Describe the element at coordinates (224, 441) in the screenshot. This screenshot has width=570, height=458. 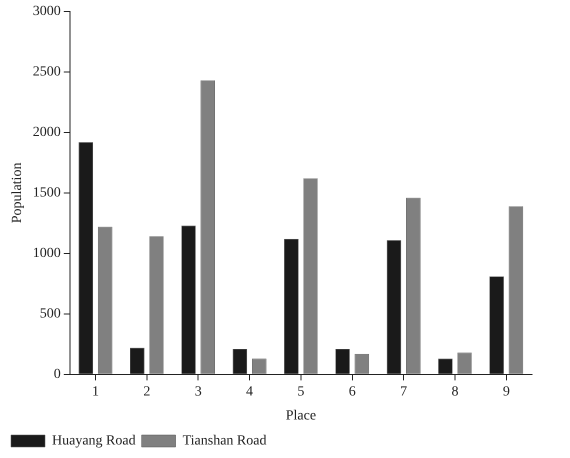
I see `legend-label: Tianshan Road` at that location.